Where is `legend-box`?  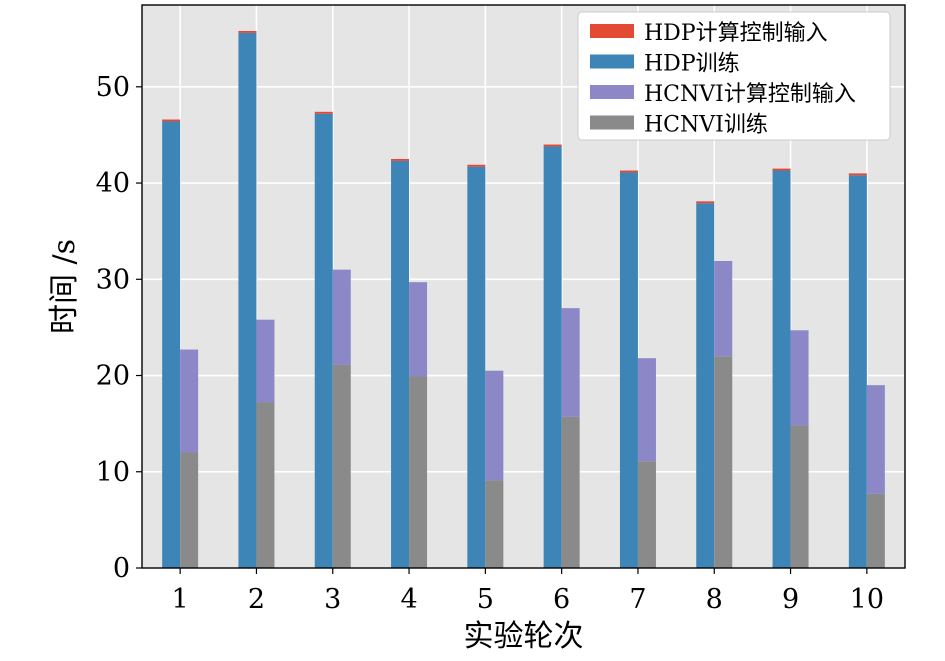
legend-box is located at coordinates (734, 76).